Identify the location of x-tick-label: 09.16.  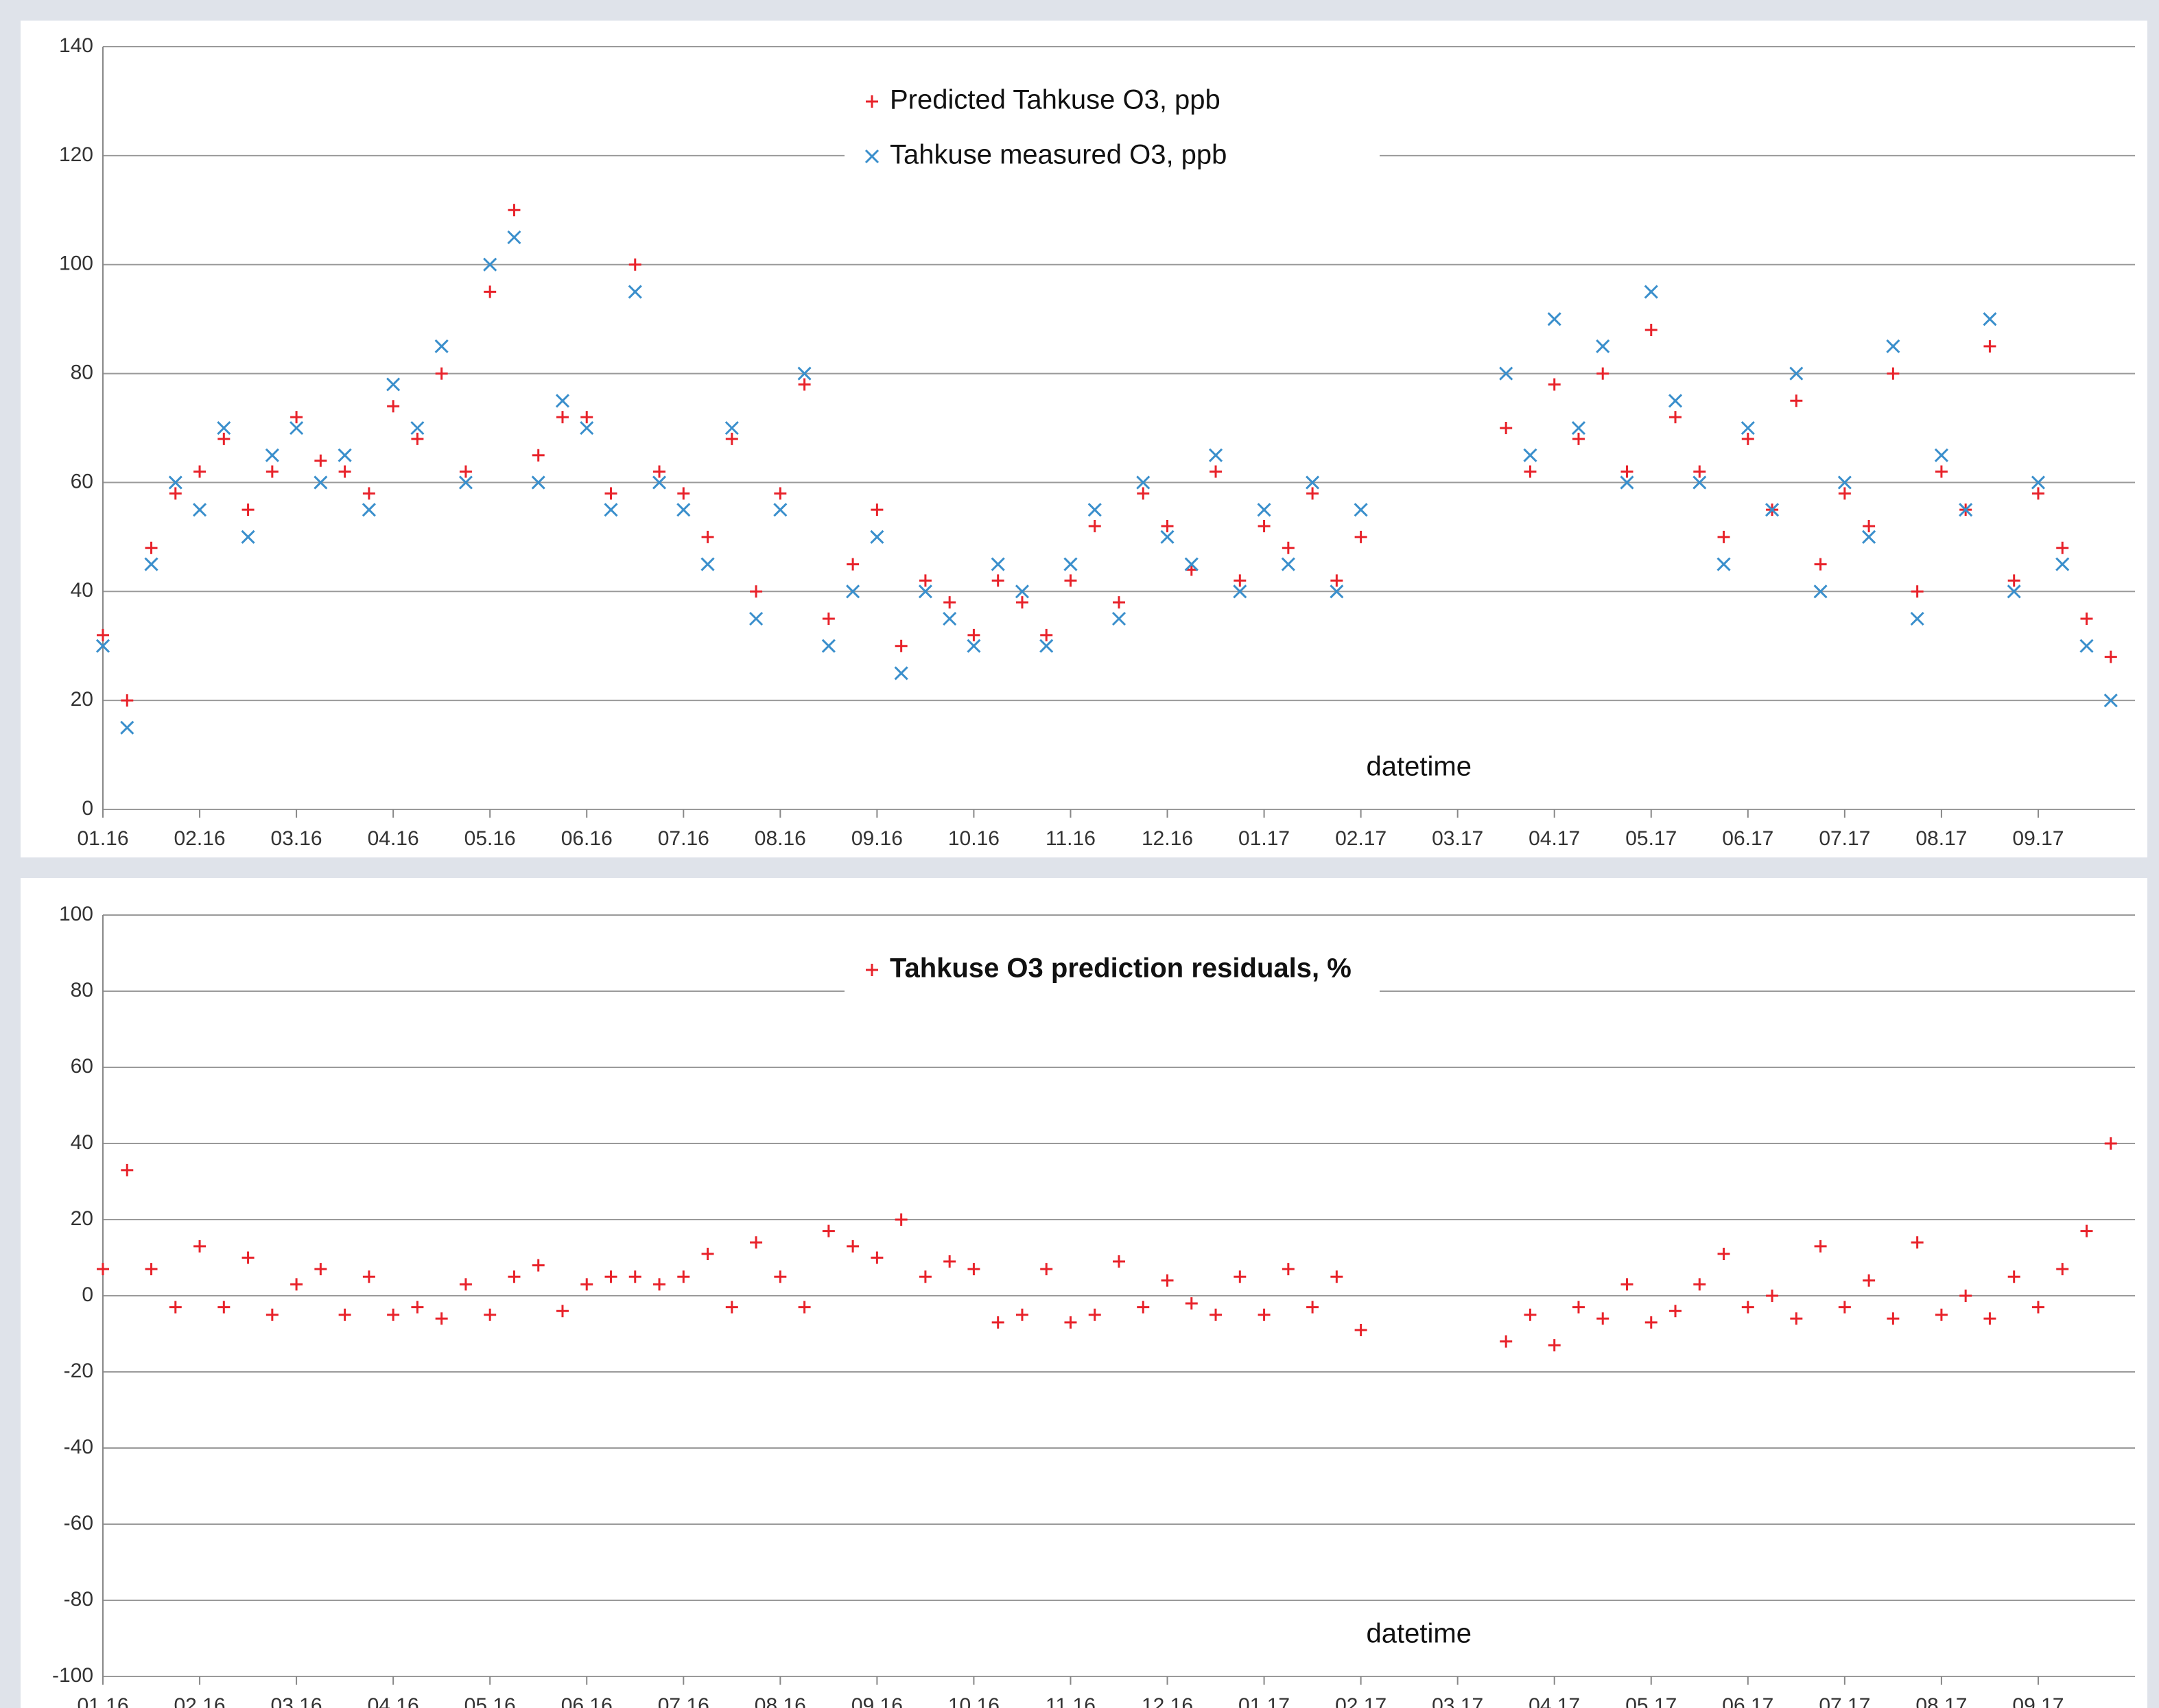
(877, 838).